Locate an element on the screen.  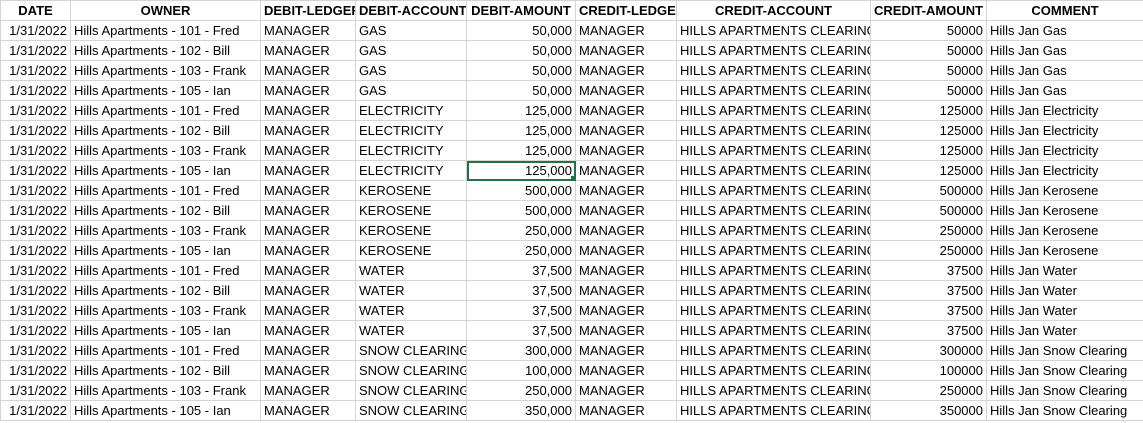
cell-debit-account: KEROSENE is located at coordinates (411, 230).